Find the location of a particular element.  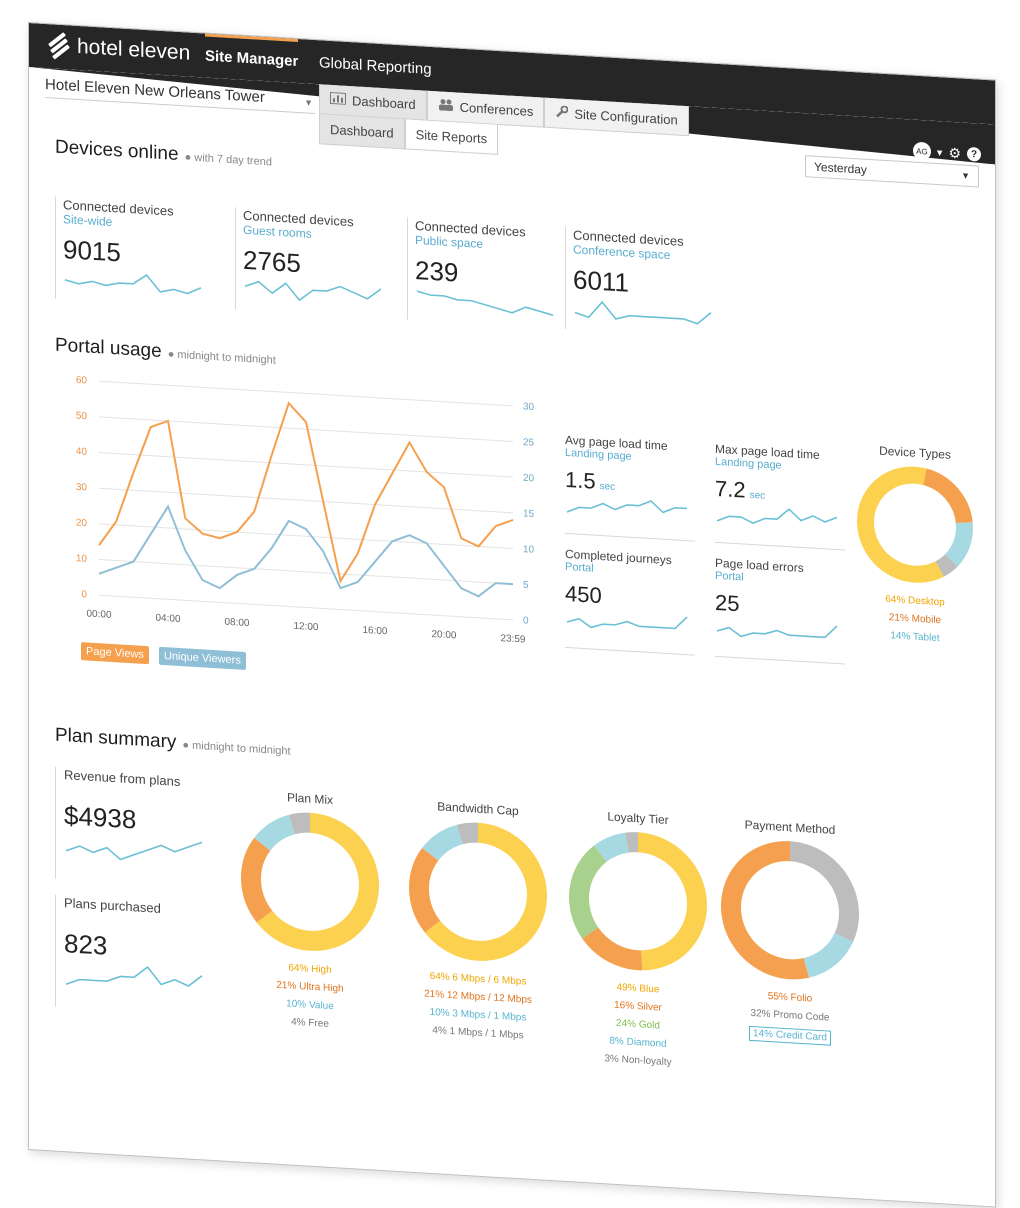

devices-online-title: Devices online ● with 7 day trend is located at coordinates (163, 154).